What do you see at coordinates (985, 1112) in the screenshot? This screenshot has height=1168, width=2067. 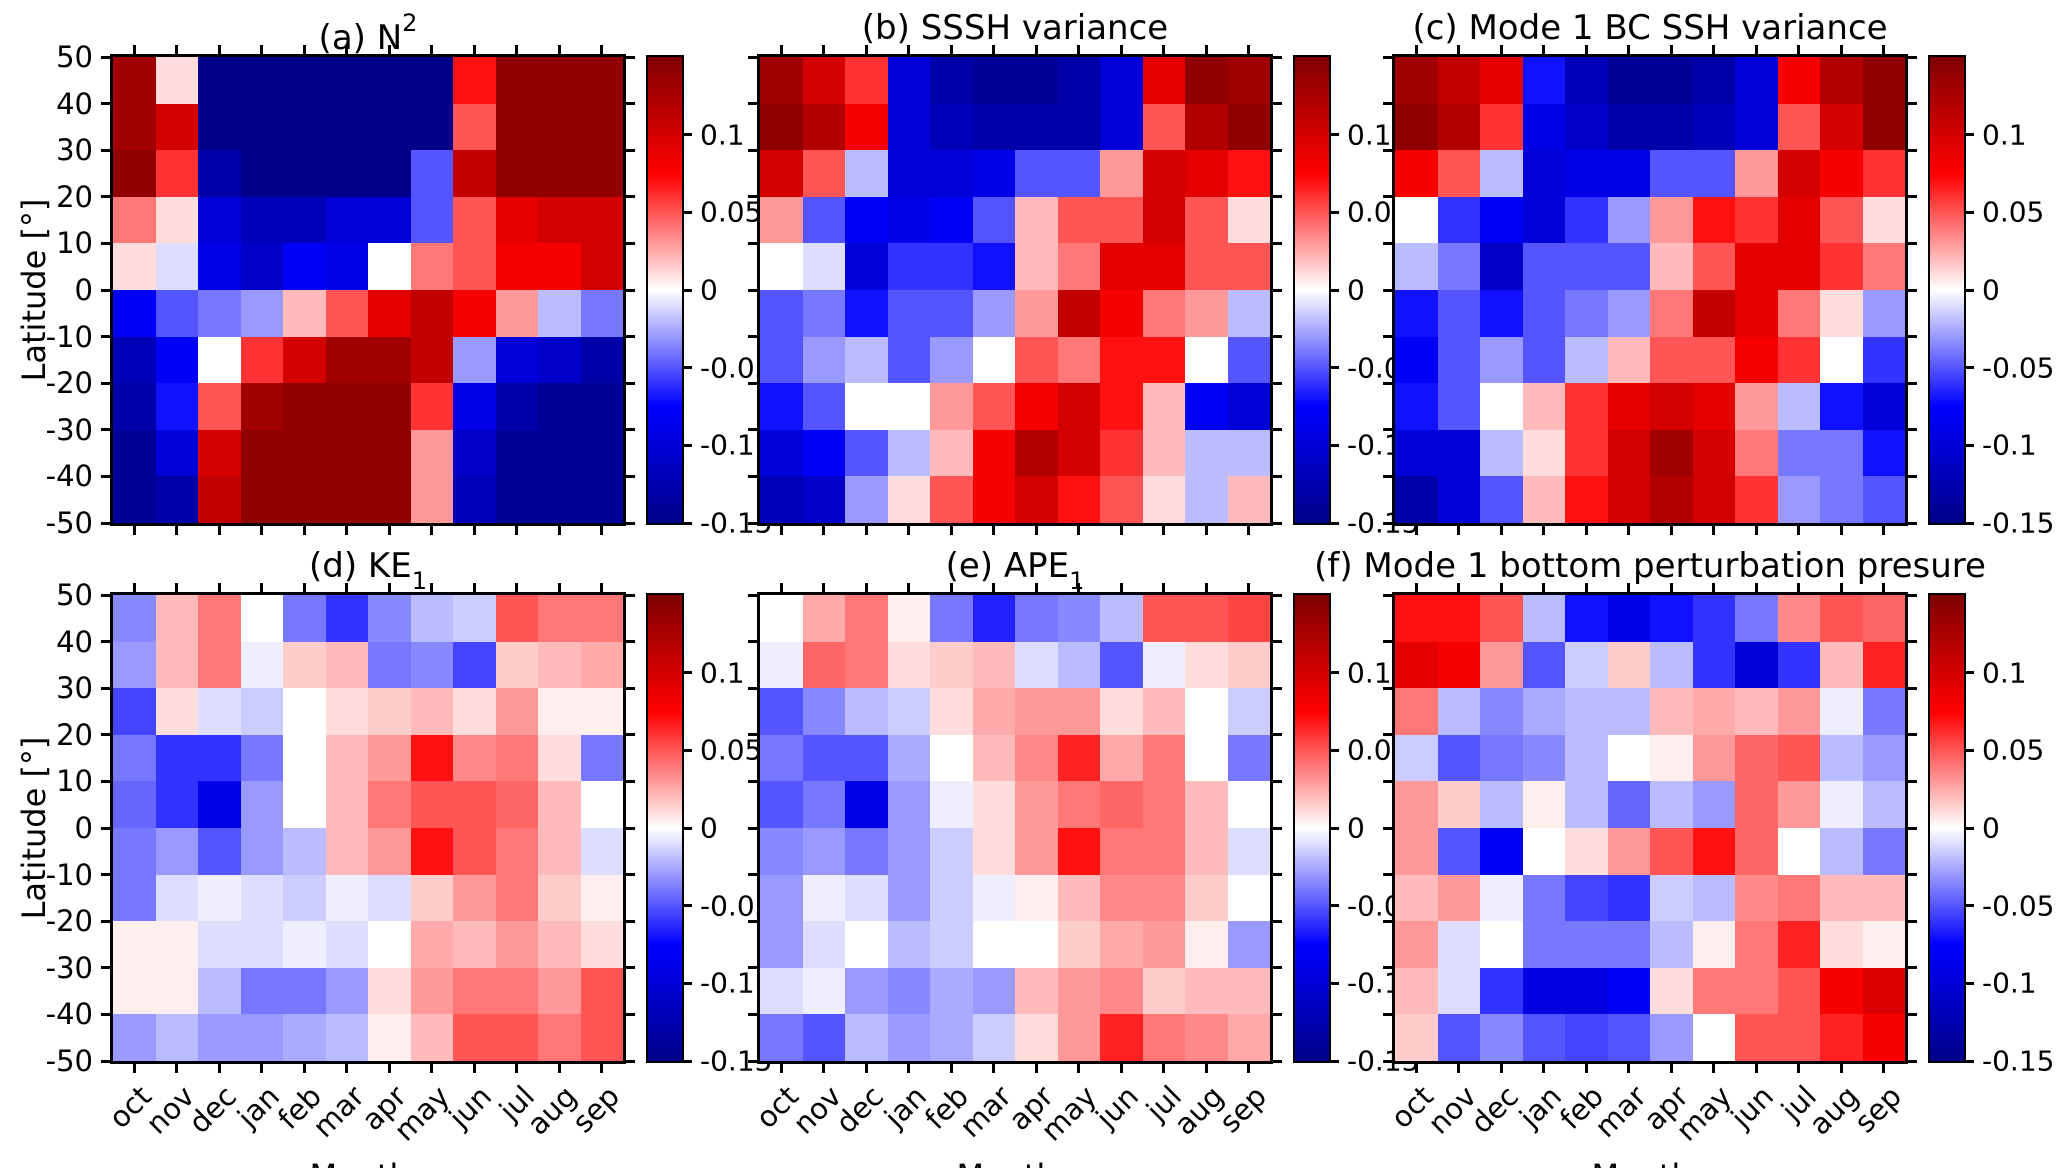 I see `x-tick-label-mar: mar` at bounding box center [985, 1112].